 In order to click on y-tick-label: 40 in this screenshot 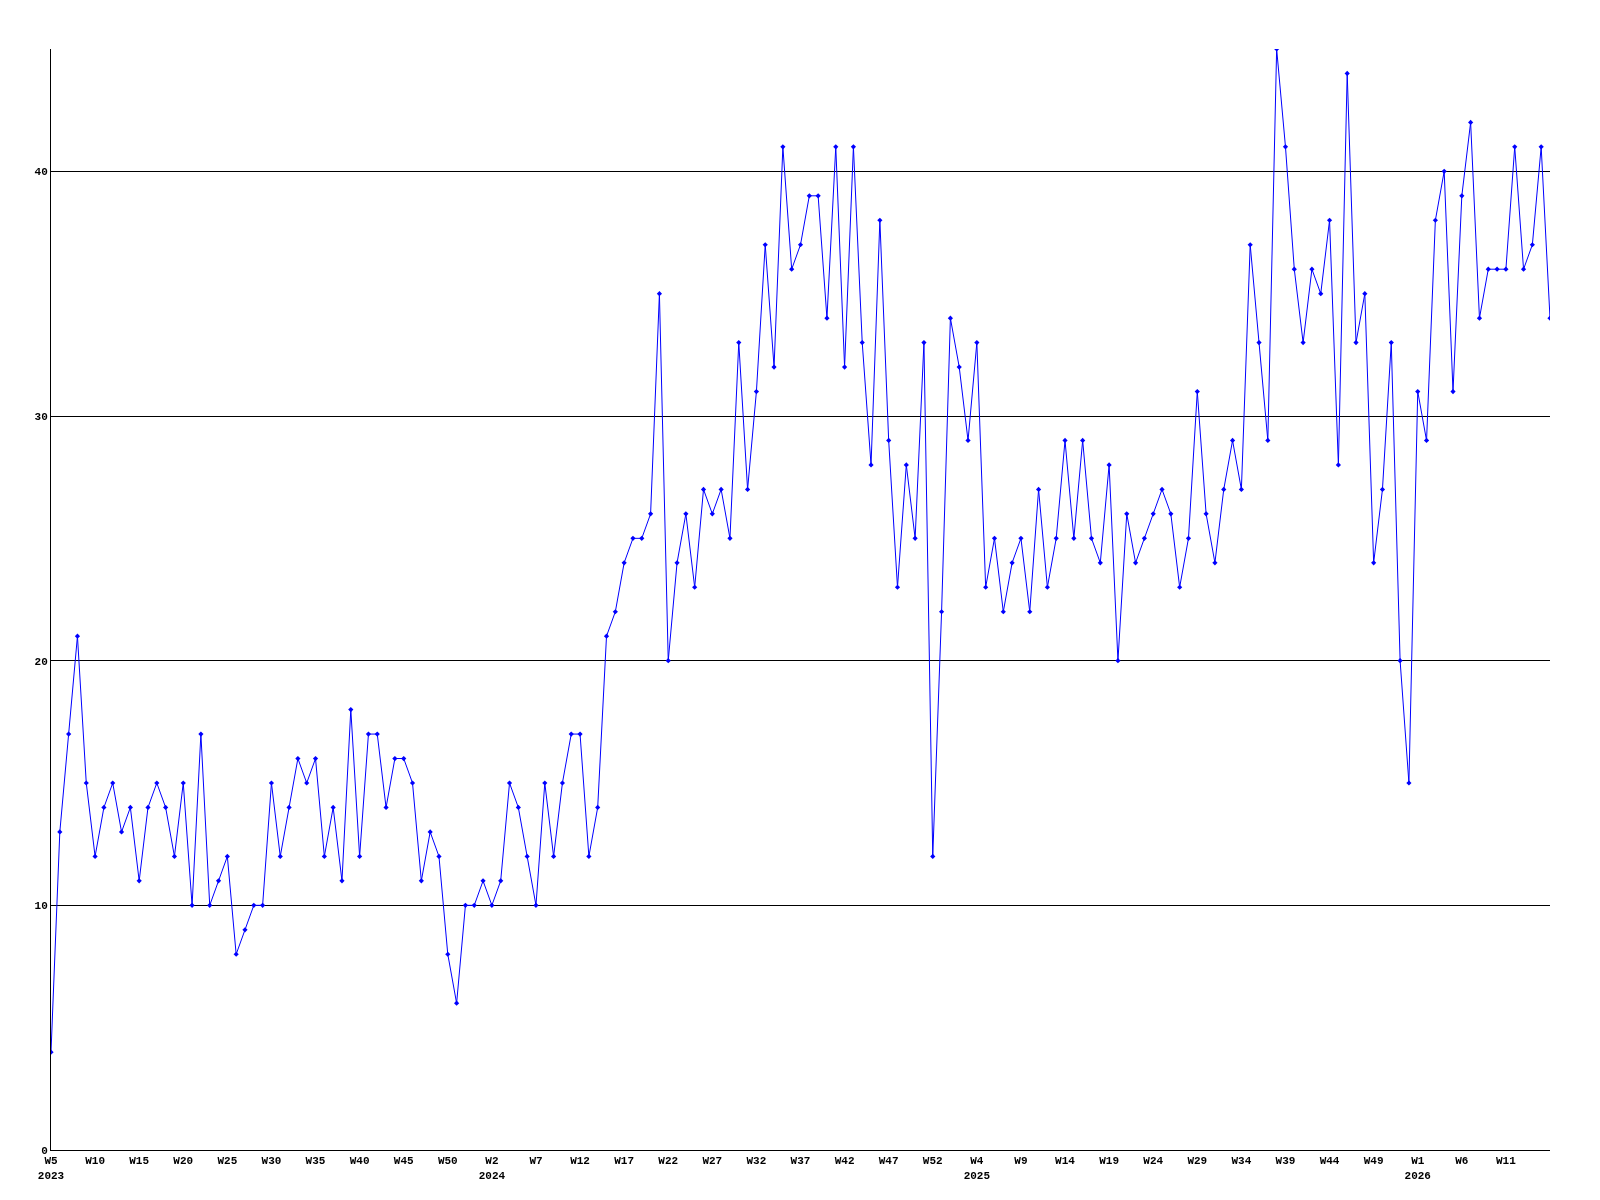, I will do `click(41, 172)`.